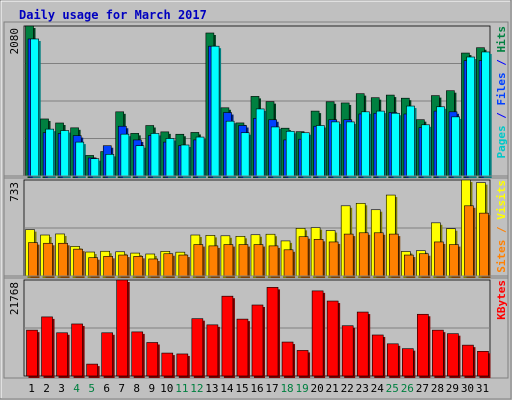 The image size is (512, 400). I want to click on x-tick-label: 4, so click(76, 388).